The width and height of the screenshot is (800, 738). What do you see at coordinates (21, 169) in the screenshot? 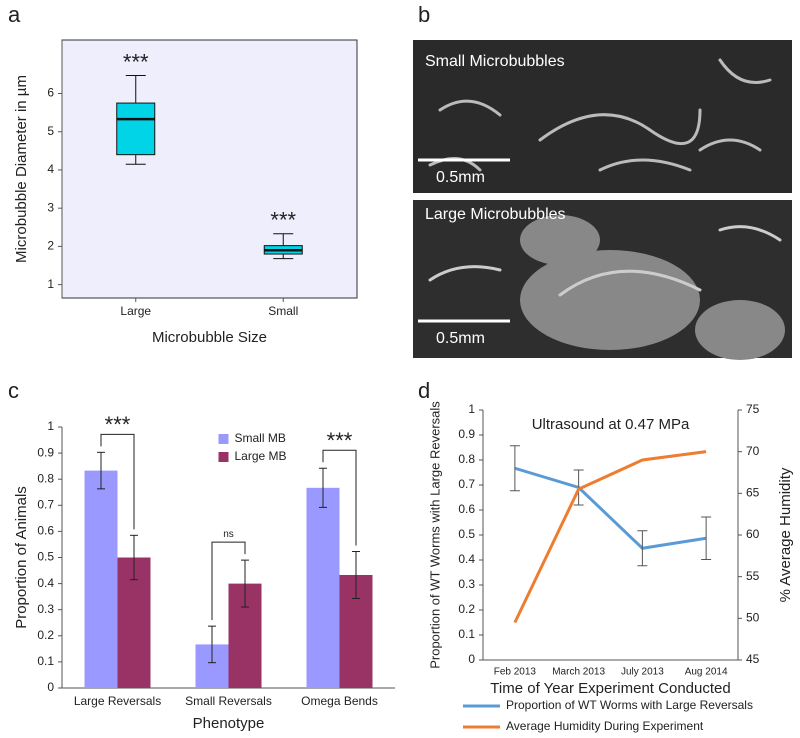
I see `axis-label: Microbubble Diameter in µm` at bounding box center [21, 169].